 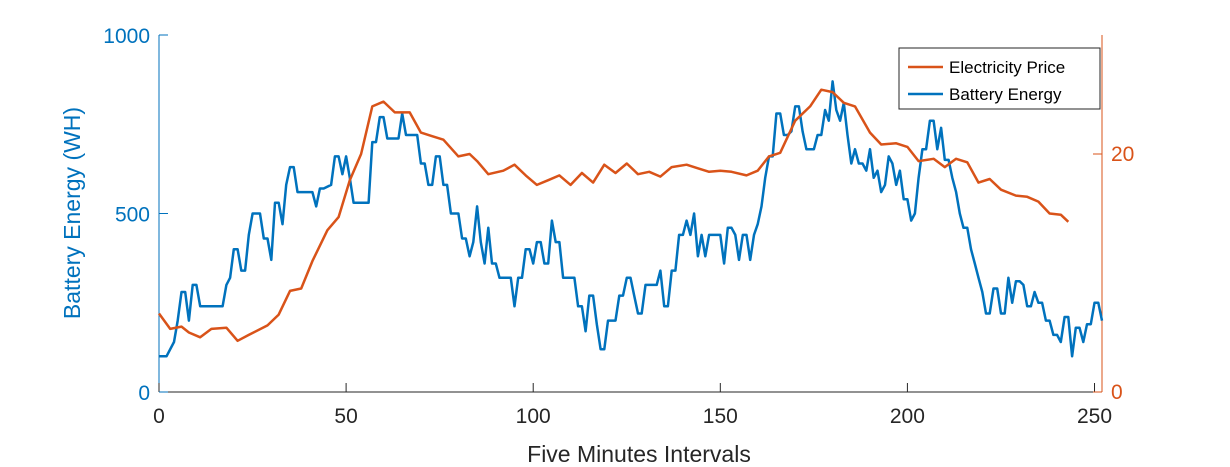 I want to click on legend-label-battery-energy: Battery Energy, so click(x=1005, y=94).